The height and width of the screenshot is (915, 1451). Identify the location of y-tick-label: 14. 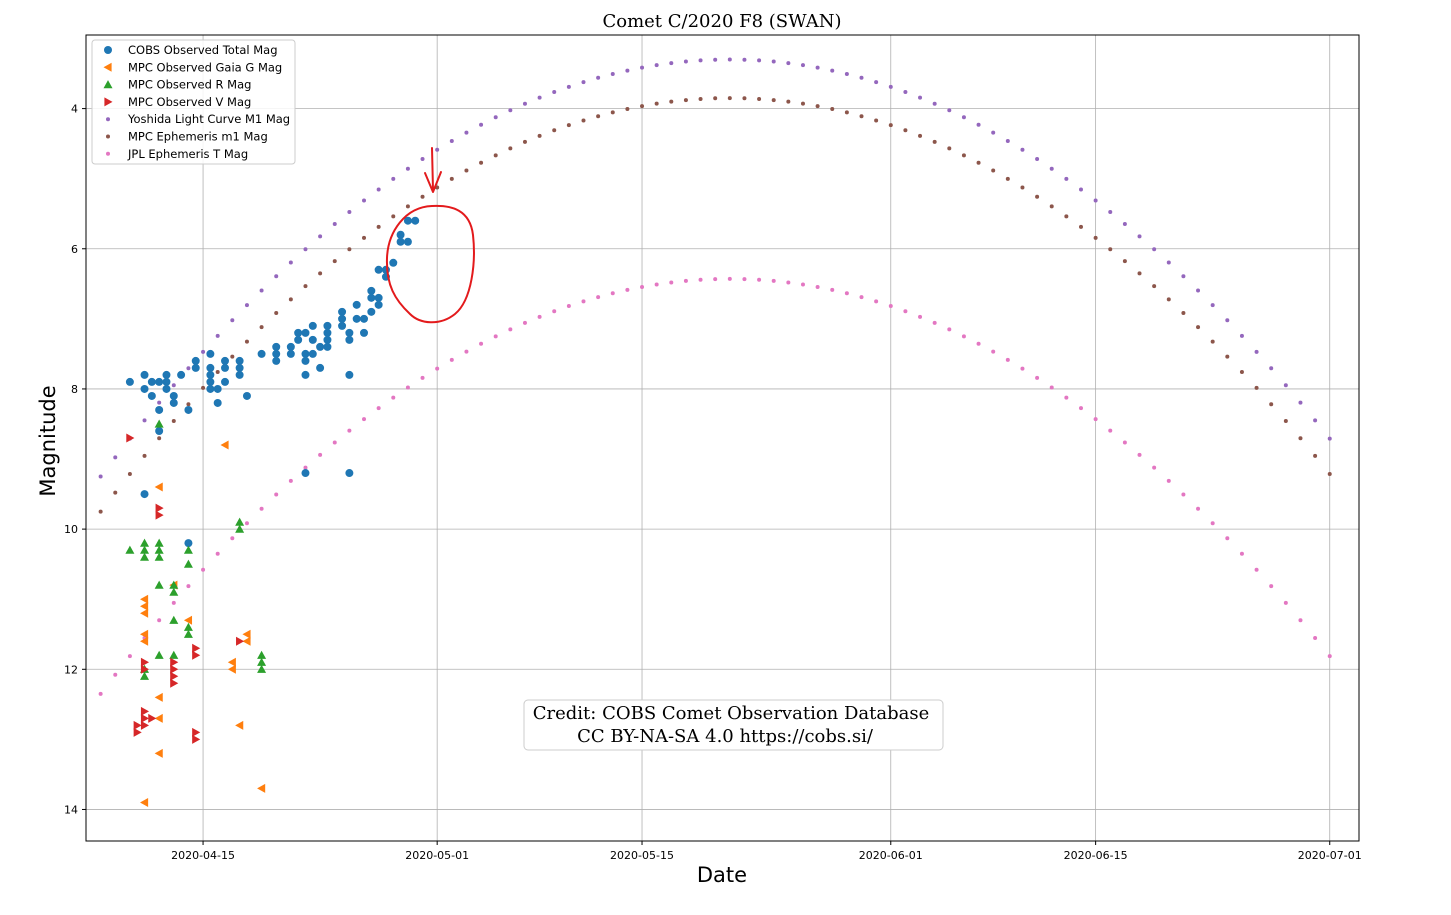
(71, 809).